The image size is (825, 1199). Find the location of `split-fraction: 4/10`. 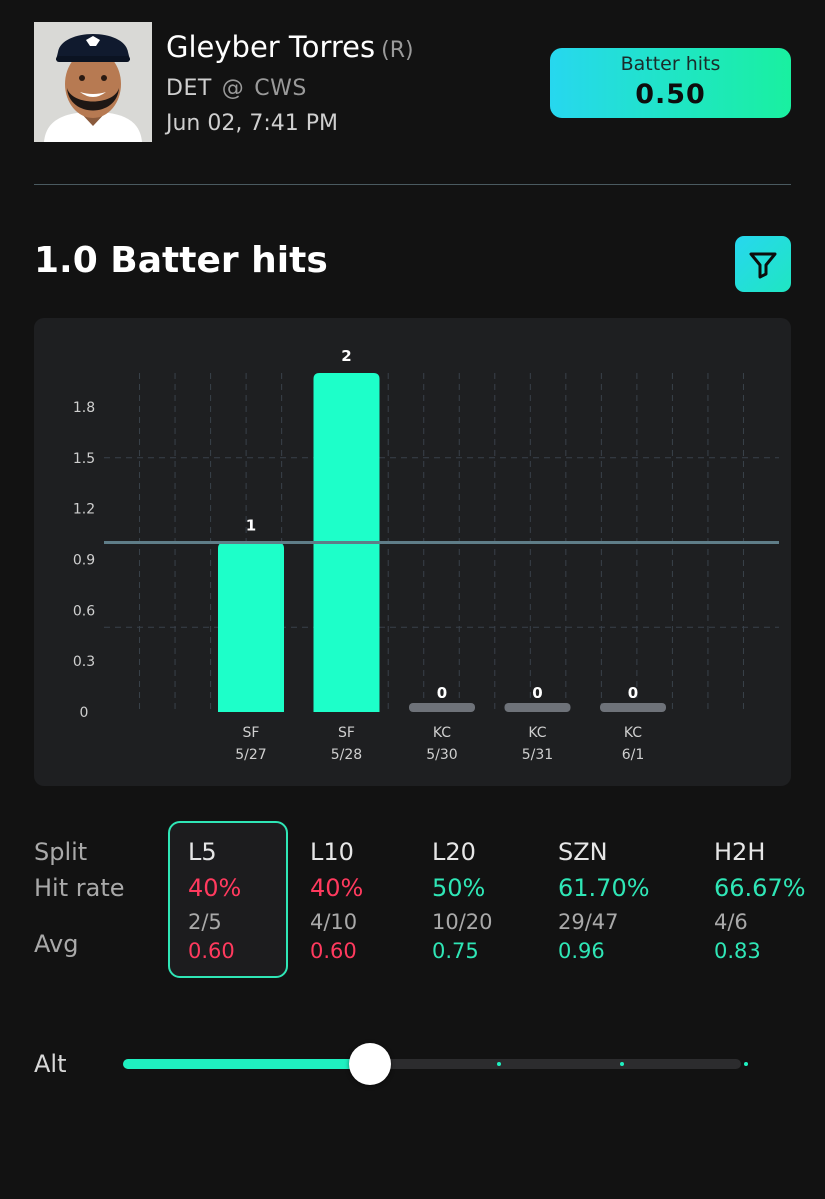

split-fraction: 4/10 is located at coordinates (334, 922).